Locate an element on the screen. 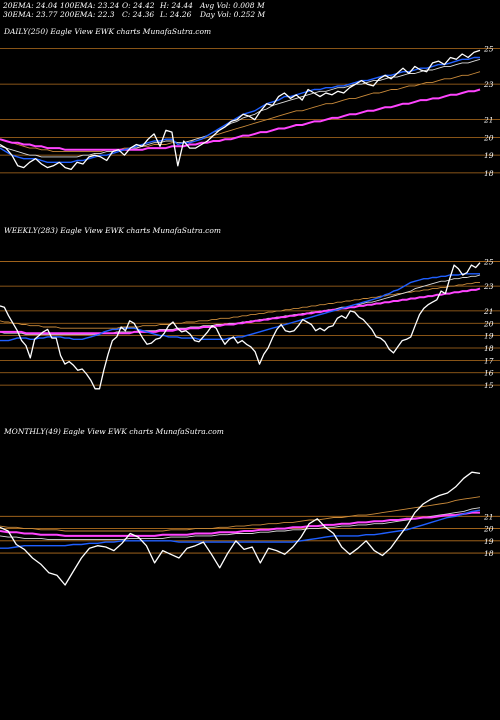  monthly-y-tick-label: 21 is located at coordinates (488, 516).